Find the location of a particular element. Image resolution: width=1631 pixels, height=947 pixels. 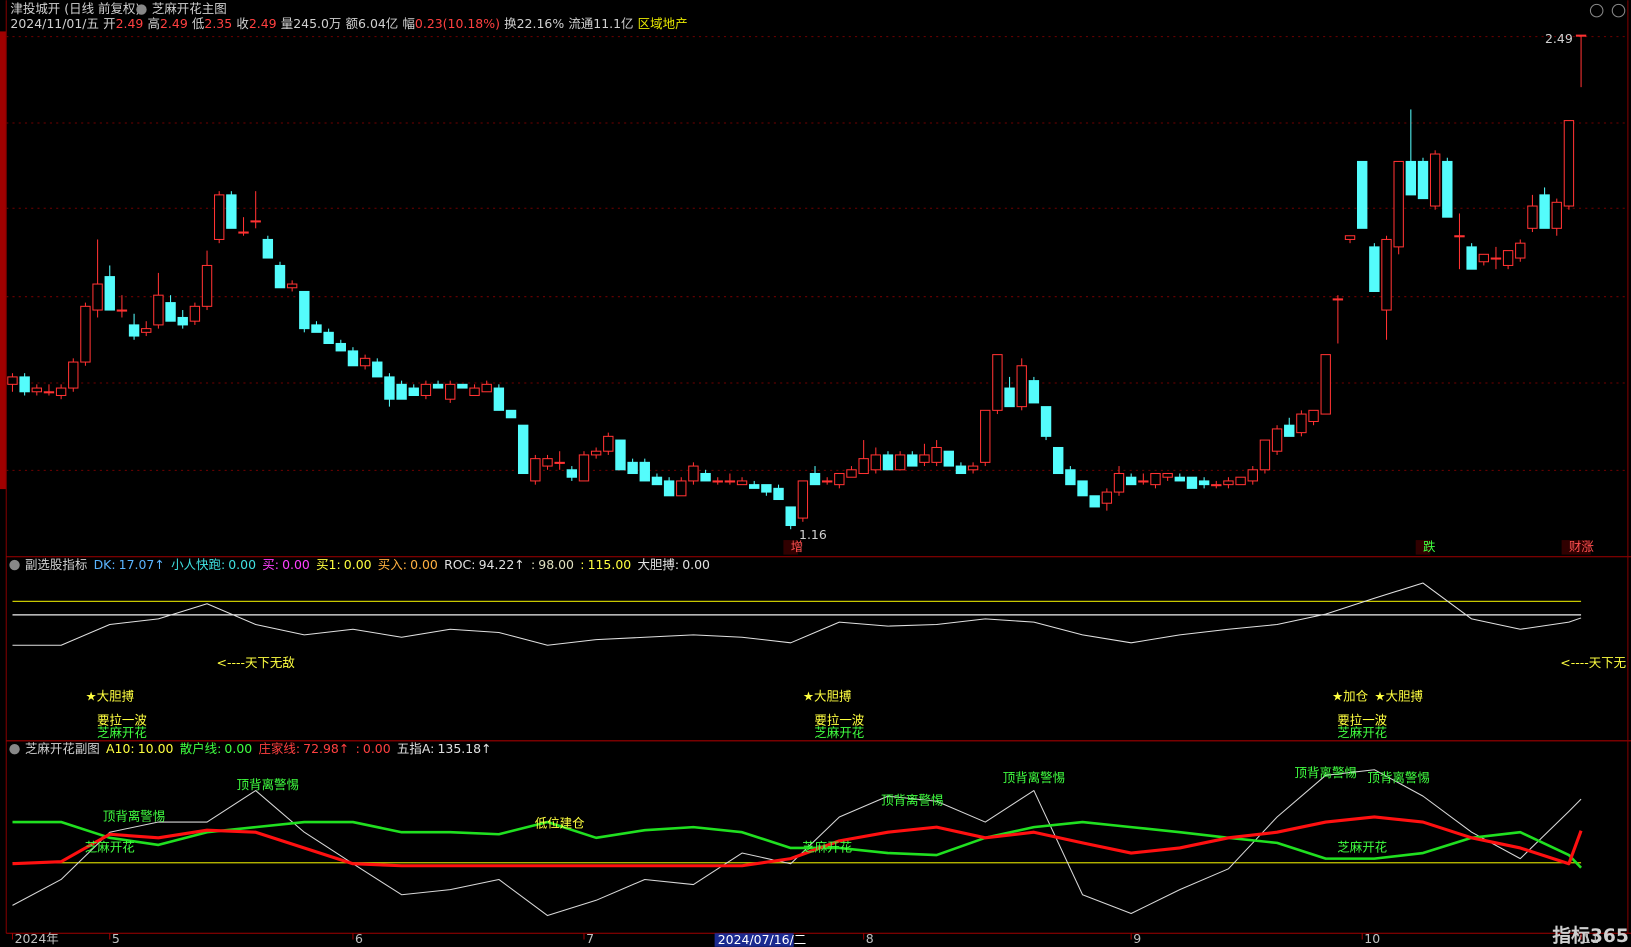

signal-box is located at coordinates (1423, 547).